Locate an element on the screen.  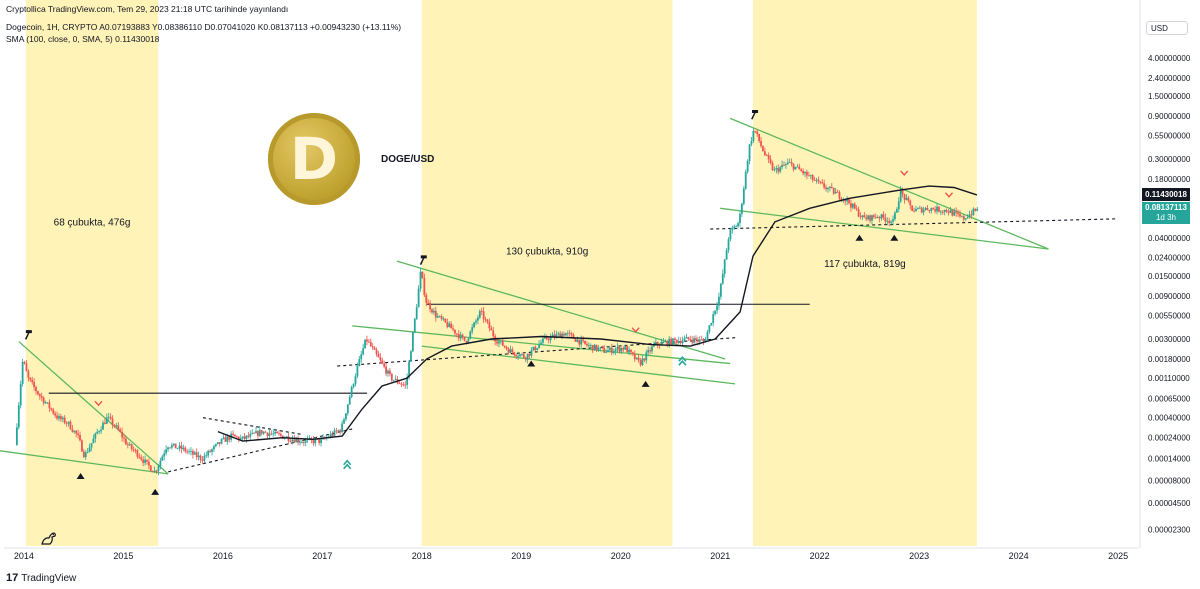
y-tick-label: 0.00002300 is located at coordinates (1169, 529).